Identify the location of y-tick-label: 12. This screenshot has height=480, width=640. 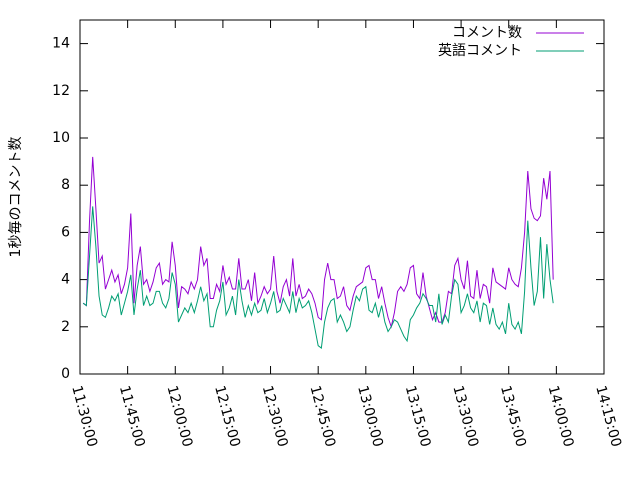
(61, 91).